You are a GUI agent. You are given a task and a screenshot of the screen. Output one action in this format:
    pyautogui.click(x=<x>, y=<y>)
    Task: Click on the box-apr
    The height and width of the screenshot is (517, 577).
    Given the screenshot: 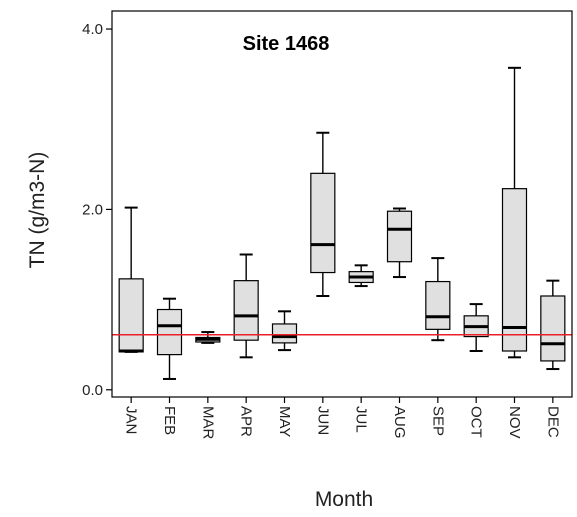 What is the action you would take?
    pyautogui.click(x=246, y=306)
    